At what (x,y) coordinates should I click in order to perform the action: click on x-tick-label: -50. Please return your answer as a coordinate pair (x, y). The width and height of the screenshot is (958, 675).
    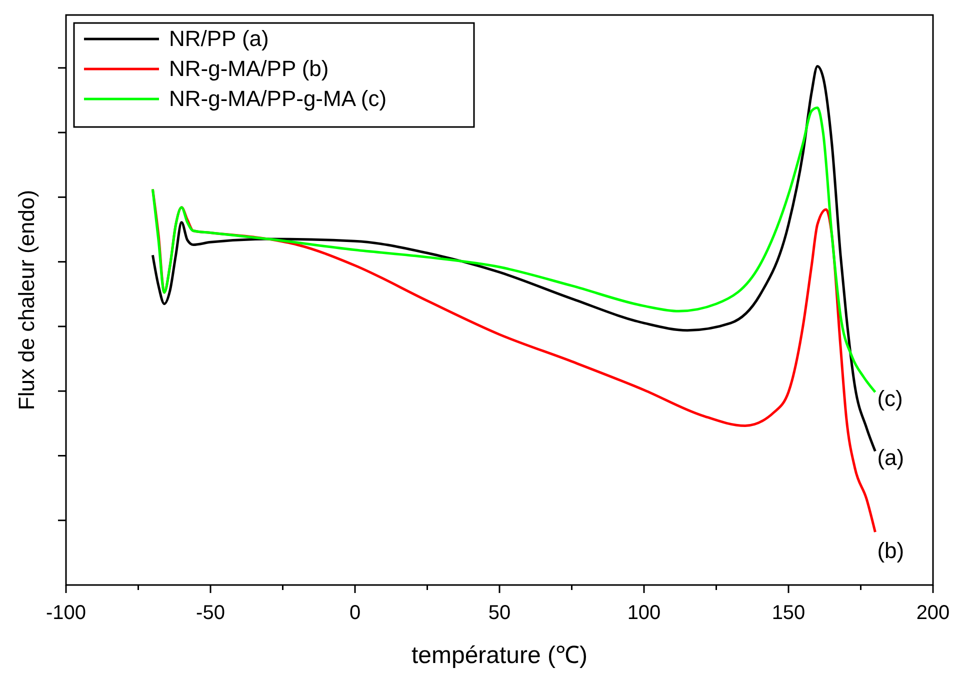
    Looking at the image, I should click on (210, 613).